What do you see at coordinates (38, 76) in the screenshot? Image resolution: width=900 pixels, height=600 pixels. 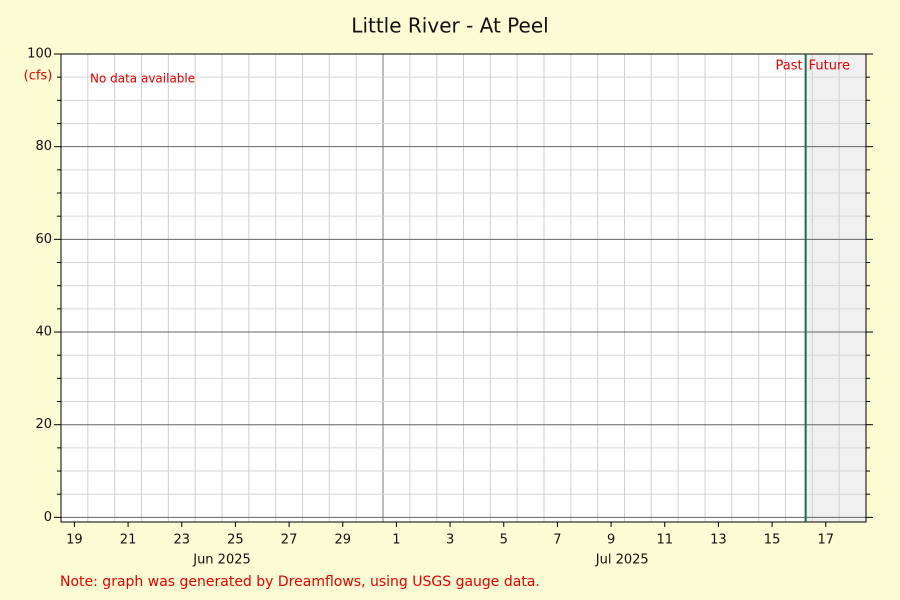 I see `y-axis-label: (cfs)` at bounding box center [38, 76].